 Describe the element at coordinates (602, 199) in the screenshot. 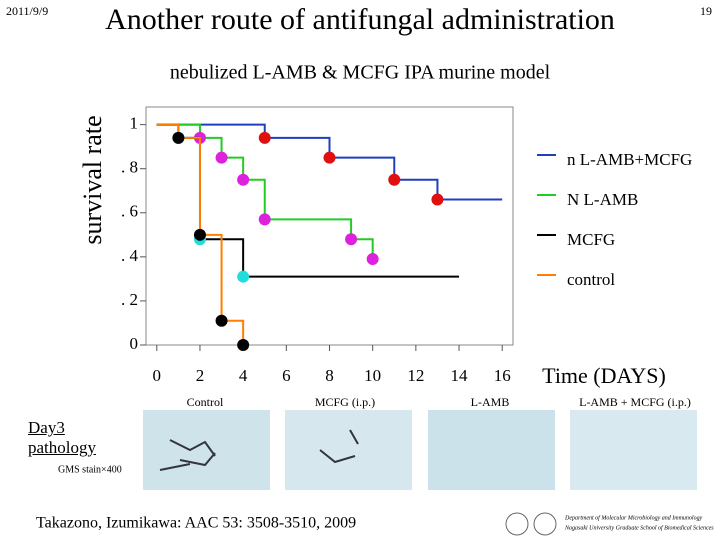

I see `legend-label: N L-AMB` at that location.